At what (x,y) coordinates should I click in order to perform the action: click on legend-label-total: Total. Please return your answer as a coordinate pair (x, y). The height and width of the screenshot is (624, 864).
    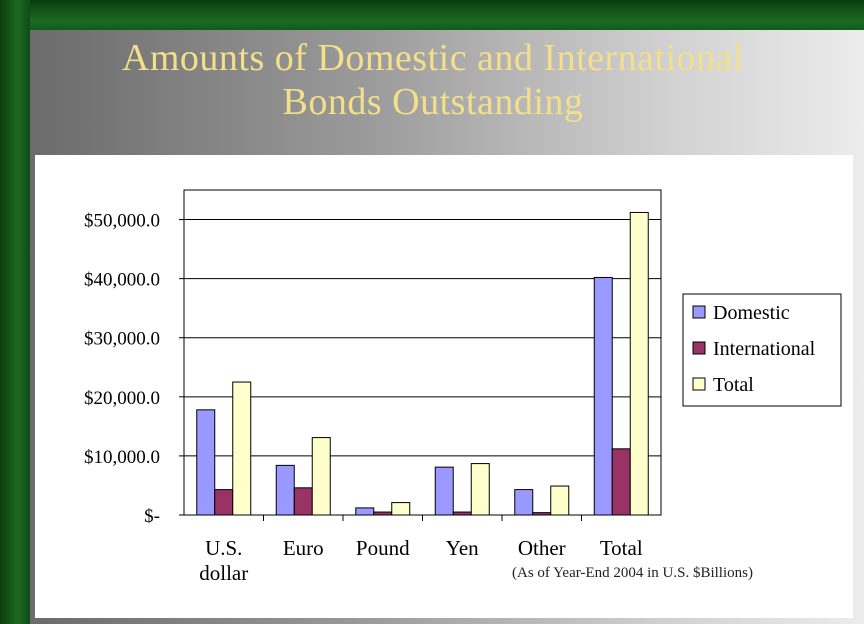
    Looking at the image, I should click on (733, 385).